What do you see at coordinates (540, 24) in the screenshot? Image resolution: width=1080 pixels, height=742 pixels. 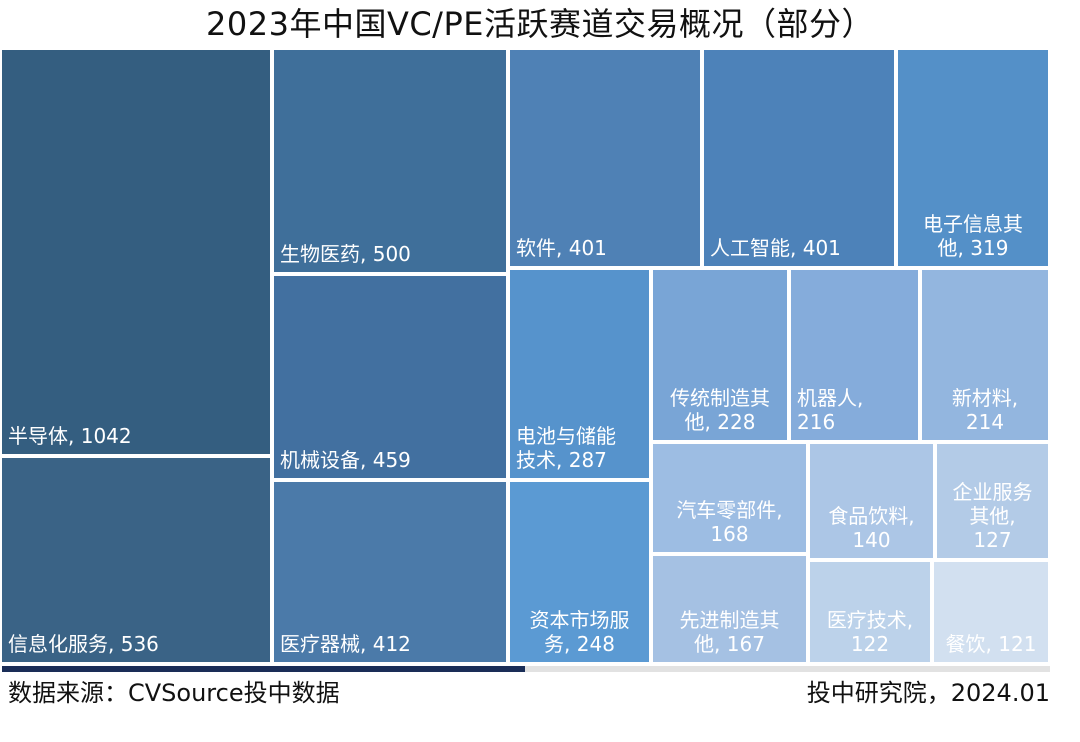 I see `chart-title: 2023年中国VC/PE活跃赛道交易概况（部分）` at bounding box center [540, 24].